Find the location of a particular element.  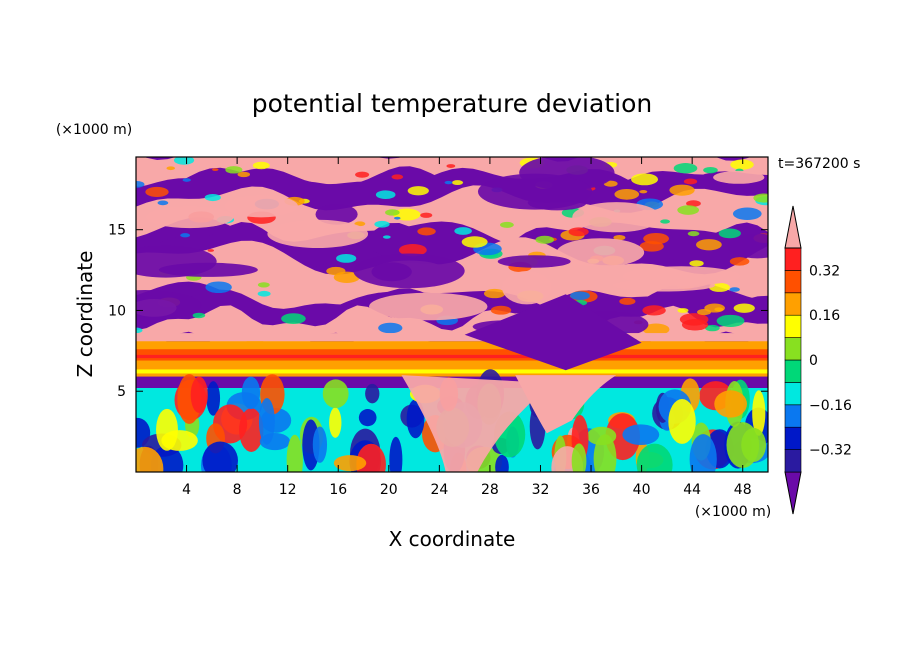

colorbar-lower-extension is located at coordinates (793, 493).